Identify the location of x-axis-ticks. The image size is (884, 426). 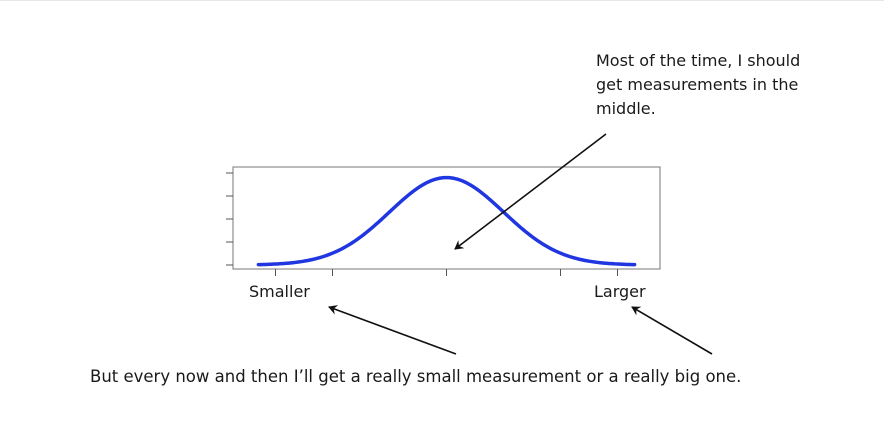
(446, 272).